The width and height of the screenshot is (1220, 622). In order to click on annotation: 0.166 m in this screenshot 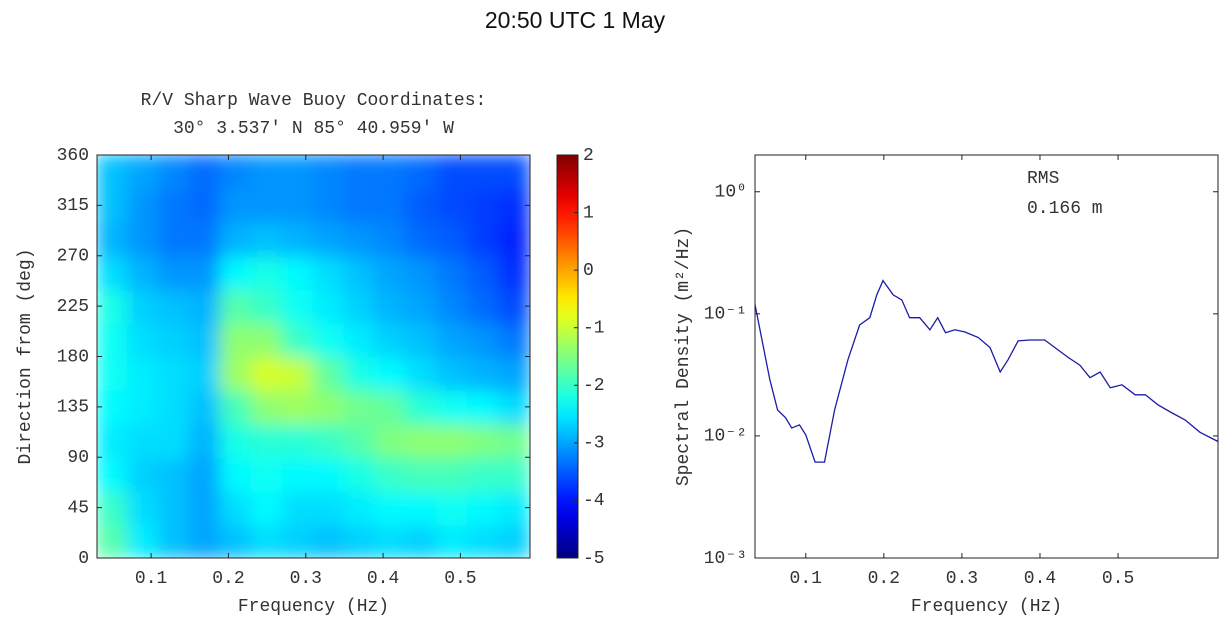, I will do `click(1065, 209)`.